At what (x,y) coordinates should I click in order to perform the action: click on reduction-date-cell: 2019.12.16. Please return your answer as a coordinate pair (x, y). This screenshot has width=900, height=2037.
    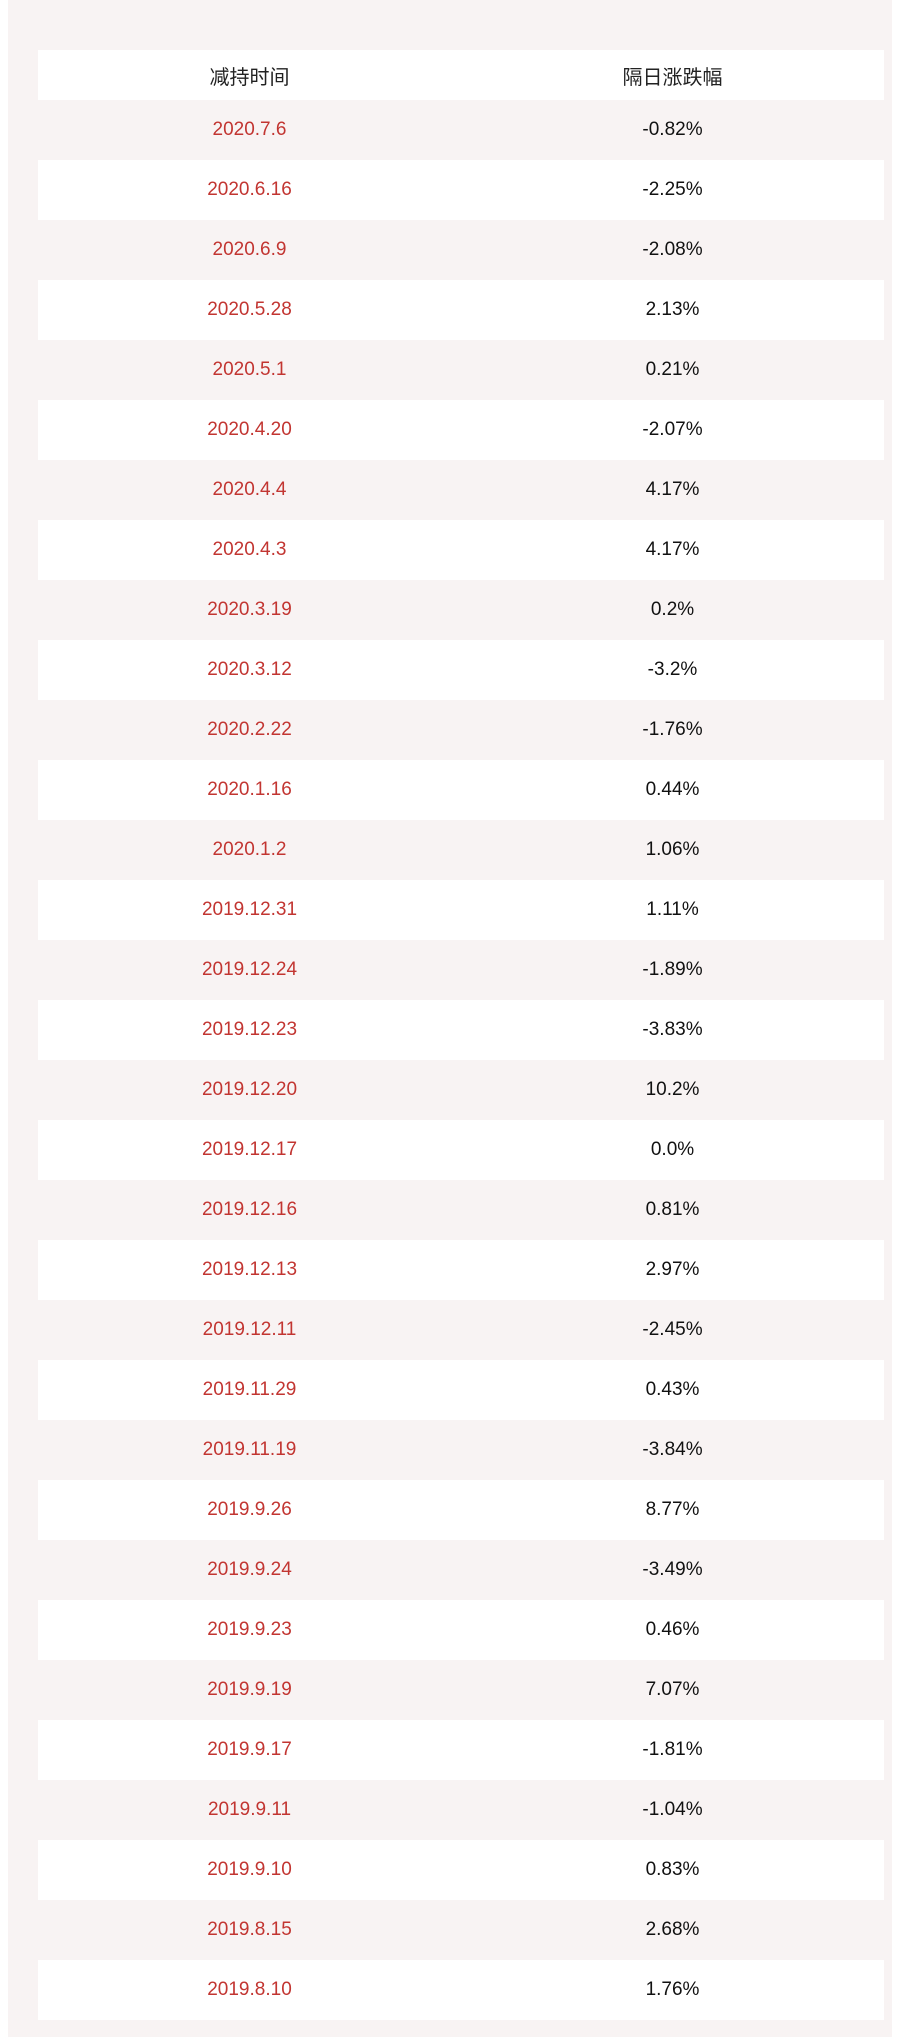
    Looking at the image, I should click on (249, 1209).